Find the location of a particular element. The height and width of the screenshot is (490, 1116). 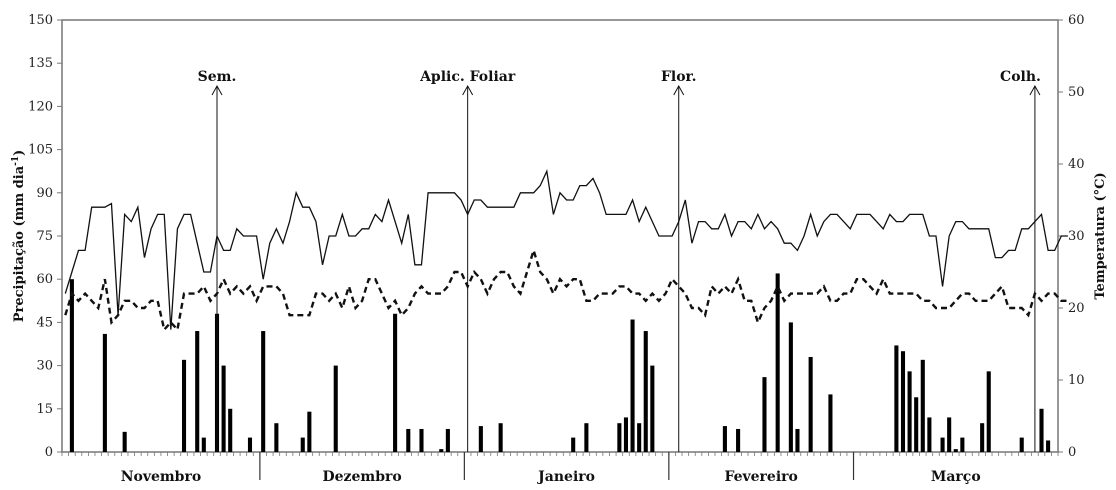

month-label: Fevereiro is located at coordinates (760, 477).